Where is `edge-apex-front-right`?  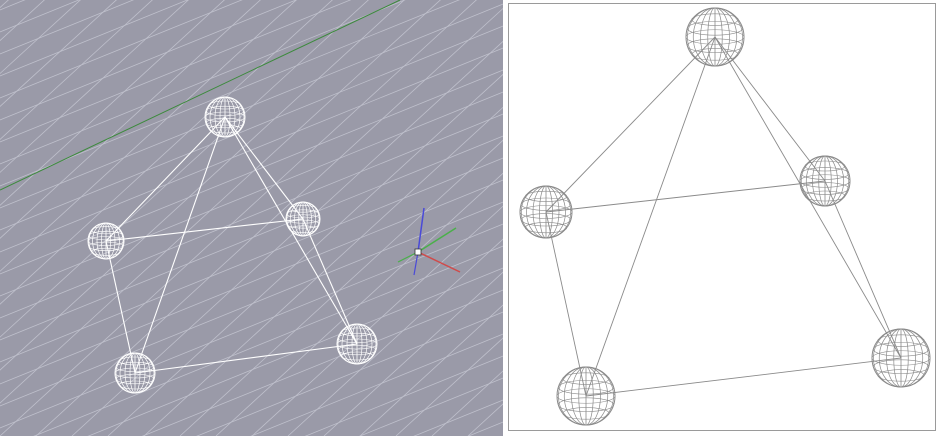
edge-apex-front-right is located at coordinates (808, 197).